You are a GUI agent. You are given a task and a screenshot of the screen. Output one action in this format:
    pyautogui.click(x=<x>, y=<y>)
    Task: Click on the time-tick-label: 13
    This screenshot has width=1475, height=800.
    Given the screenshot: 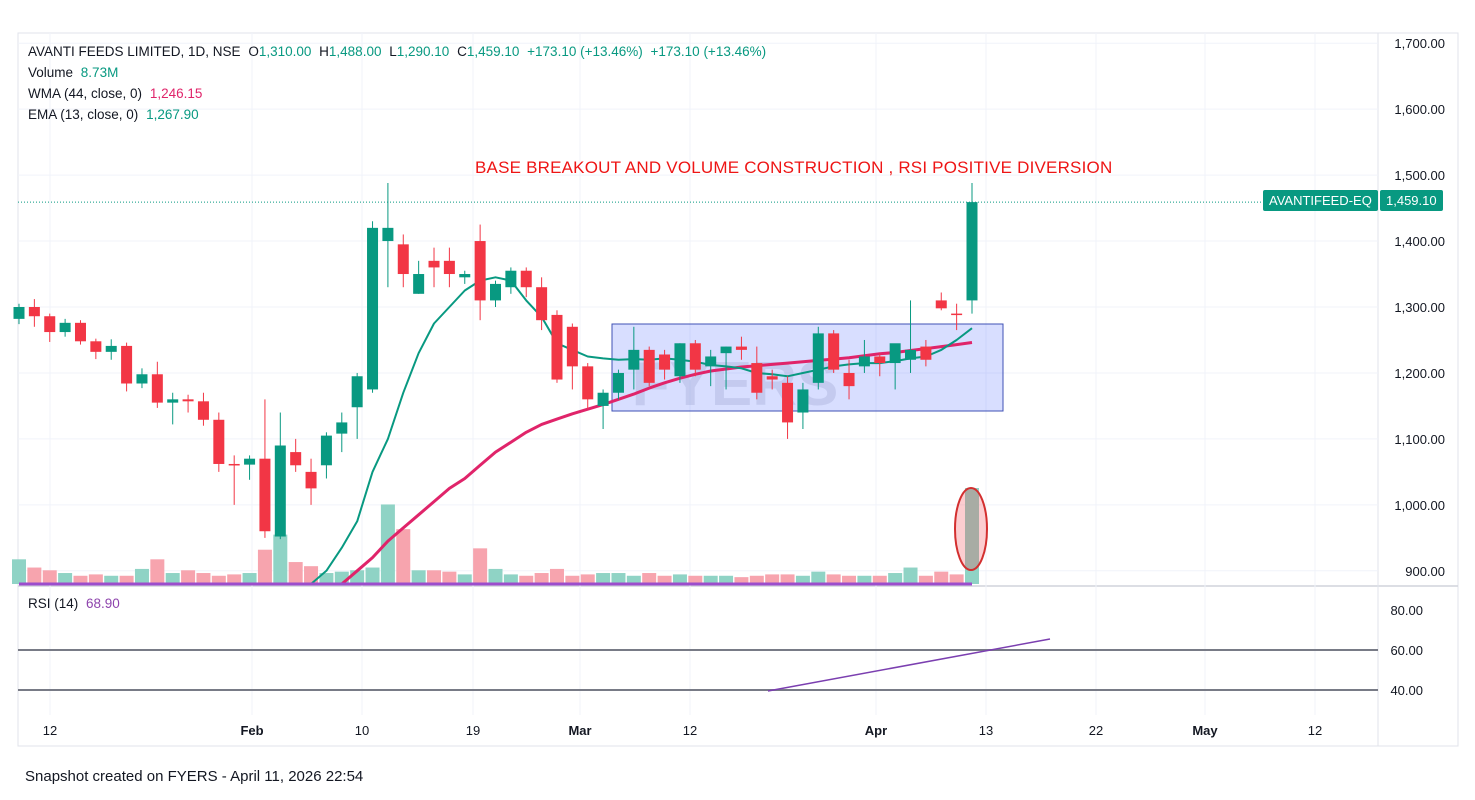 What is the action you would take?
    pyautogui.click(x=986, y=730)
    